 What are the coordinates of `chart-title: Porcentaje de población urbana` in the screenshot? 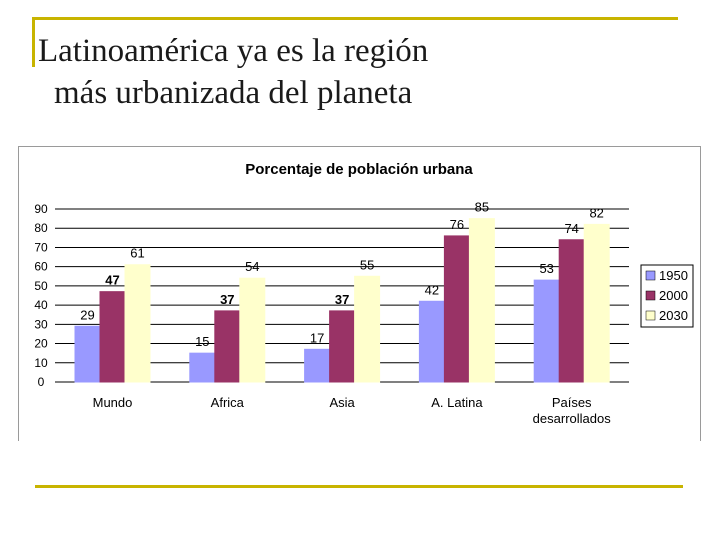 It's located at (359, 169).